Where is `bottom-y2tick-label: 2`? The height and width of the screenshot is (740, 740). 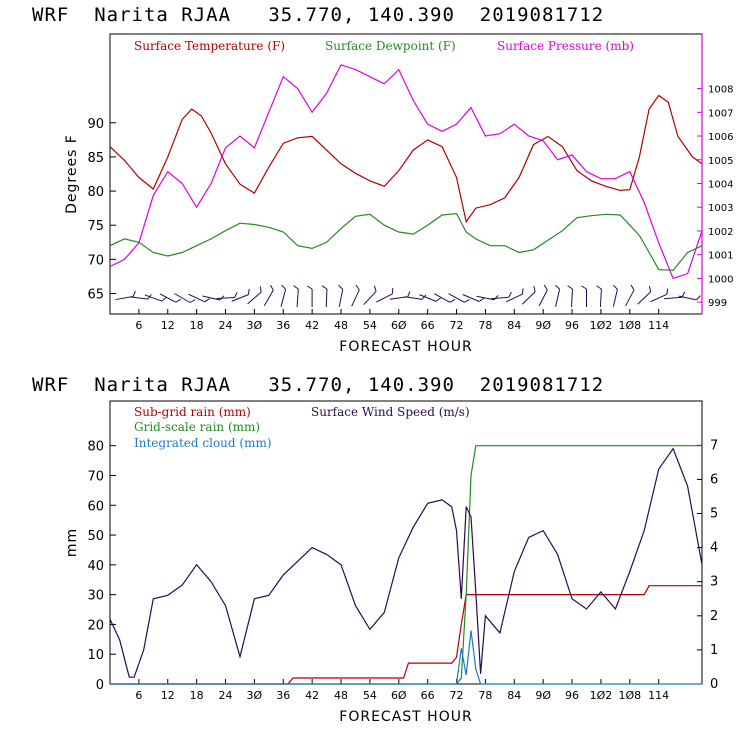 bottom-y2tick-label: 2 is located at coordinates (714, 616).